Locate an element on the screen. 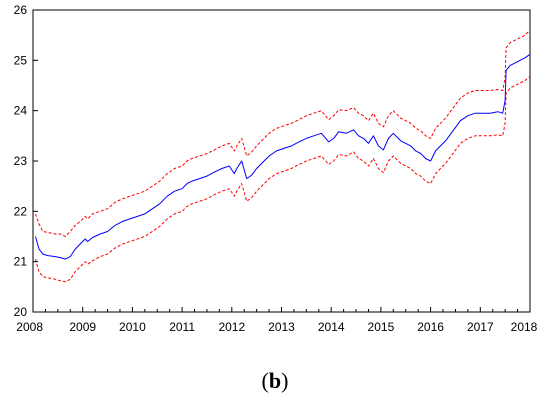  y-tick-label: 25 is located at coordinates (21, 60).